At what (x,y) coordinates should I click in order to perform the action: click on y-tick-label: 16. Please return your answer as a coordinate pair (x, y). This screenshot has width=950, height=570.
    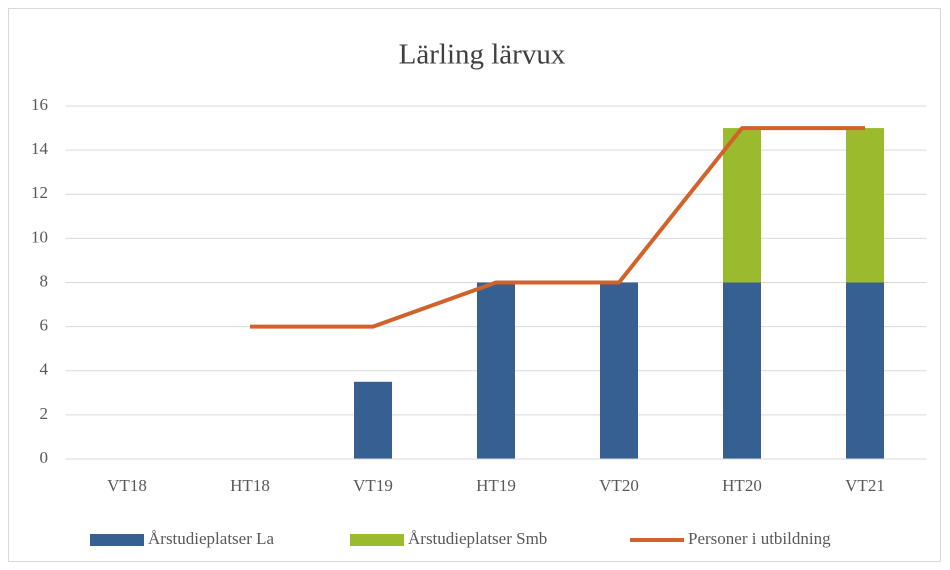
    Looking at the image, I should click on (39, 104).